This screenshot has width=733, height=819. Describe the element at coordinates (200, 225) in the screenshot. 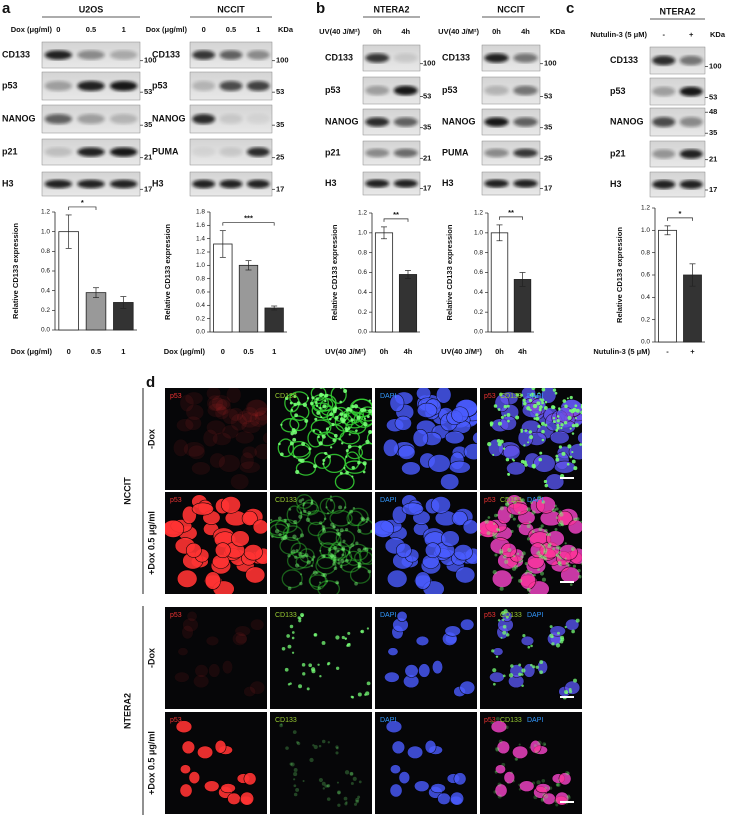

I see `y-tick-label: 1.6` at that location.